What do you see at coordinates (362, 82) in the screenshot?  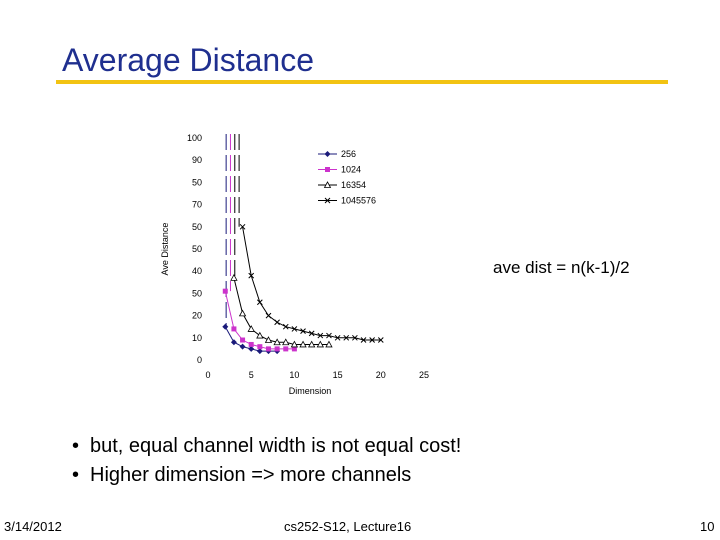 I see `title-underline` at bounding box center [362, 82].